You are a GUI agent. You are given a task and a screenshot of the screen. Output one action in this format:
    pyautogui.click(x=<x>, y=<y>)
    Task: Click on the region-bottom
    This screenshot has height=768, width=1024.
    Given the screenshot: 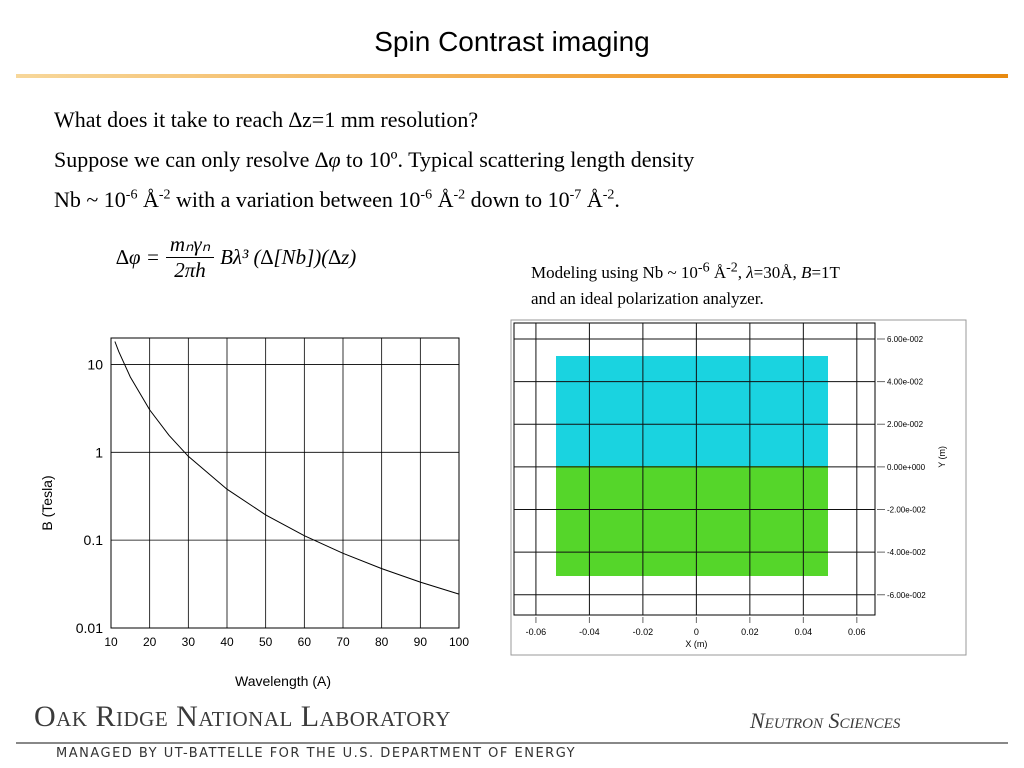 What is the action you would take?
    pyautogui.click(x=692, y=521)
    